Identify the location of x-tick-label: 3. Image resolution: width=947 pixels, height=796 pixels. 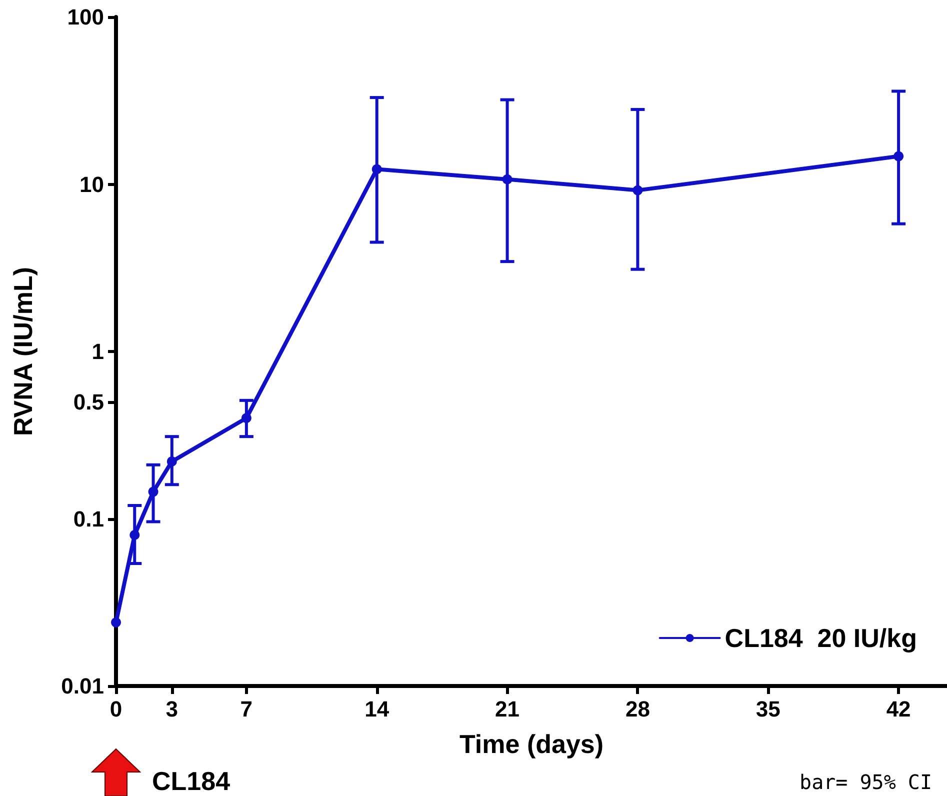
(172, 709).